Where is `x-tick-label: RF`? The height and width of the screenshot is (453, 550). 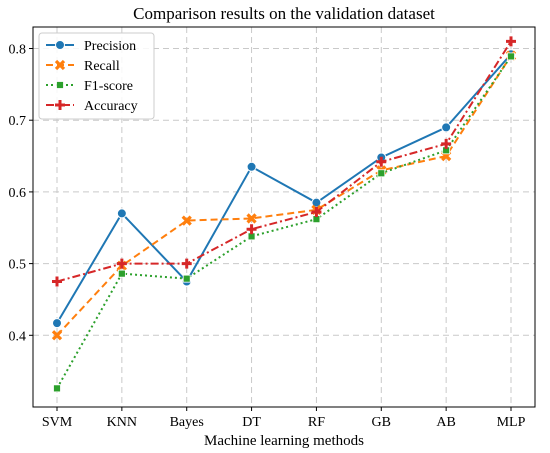
x-tick-label: RF is located at coordinates (316, 422).